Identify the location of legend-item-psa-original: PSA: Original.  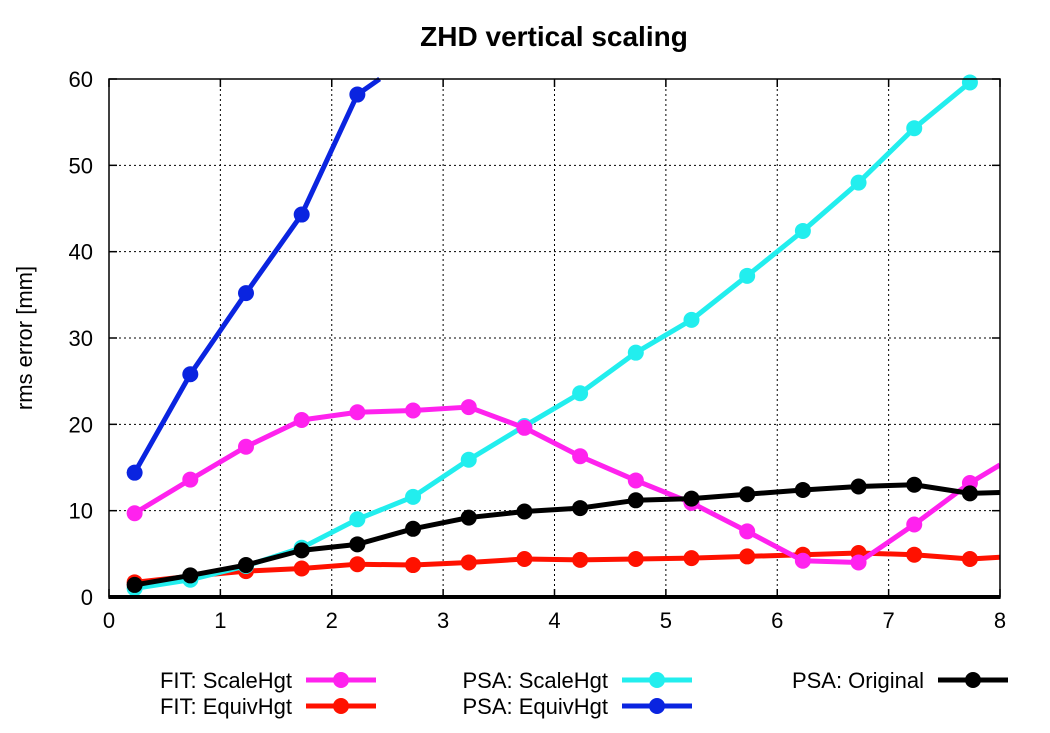
(900, 680).